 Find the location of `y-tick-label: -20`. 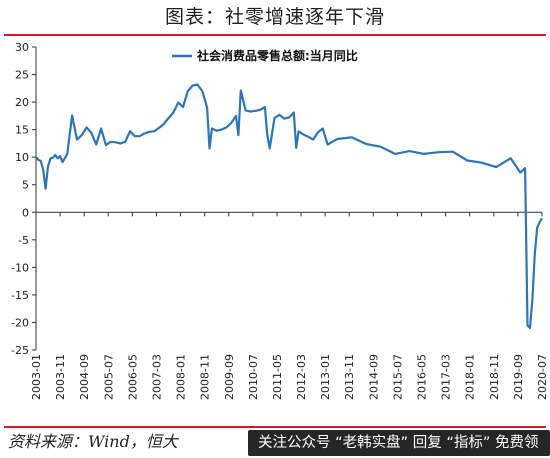

y-tick-label: -20 is located at coordinates (20, 322).